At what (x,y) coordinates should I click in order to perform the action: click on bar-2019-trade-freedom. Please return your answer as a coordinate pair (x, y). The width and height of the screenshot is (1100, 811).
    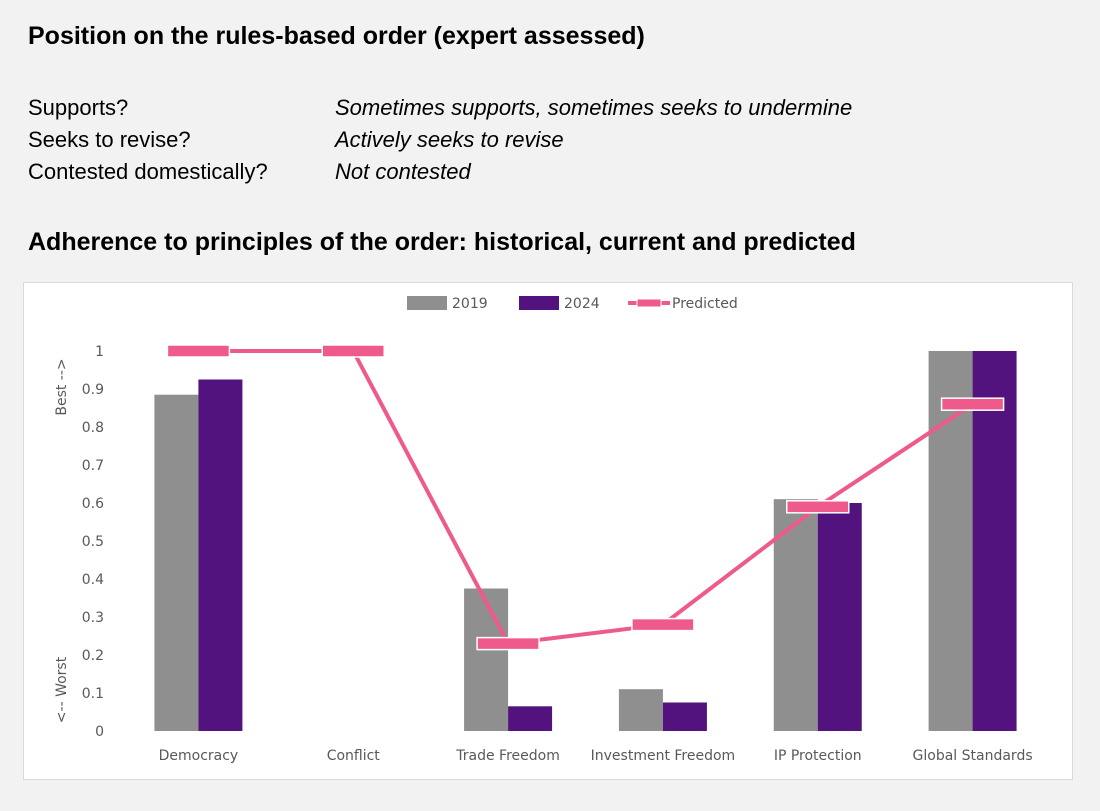
    Looking at the image, I should click on (486, 659).